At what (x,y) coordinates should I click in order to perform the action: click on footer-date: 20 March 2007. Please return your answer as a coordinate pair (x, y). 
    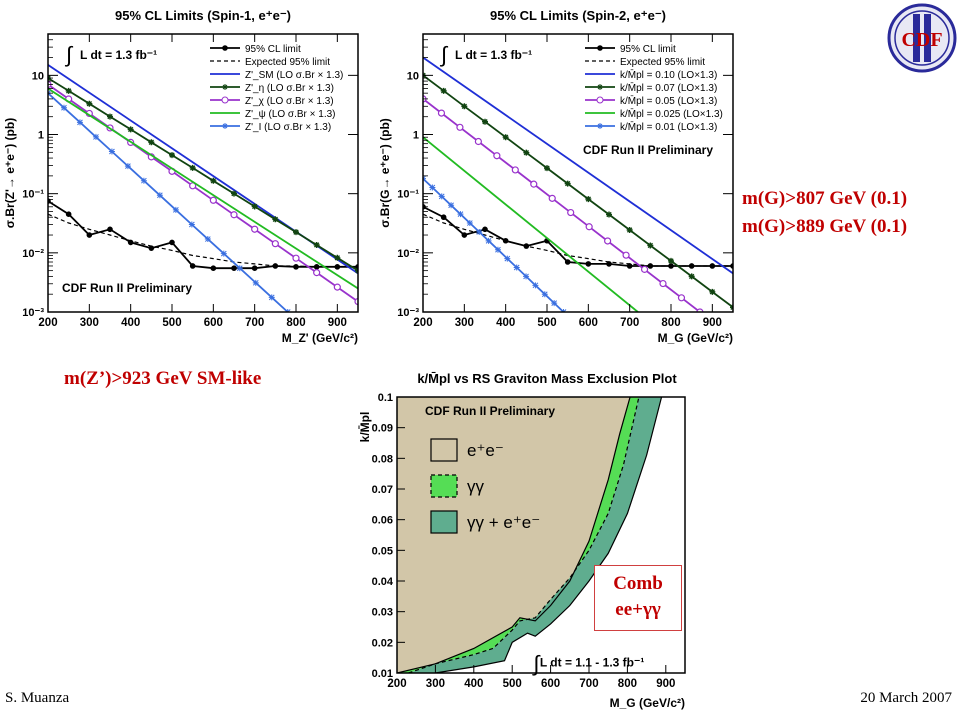
    Looking at the image, I should click on (906, 698).